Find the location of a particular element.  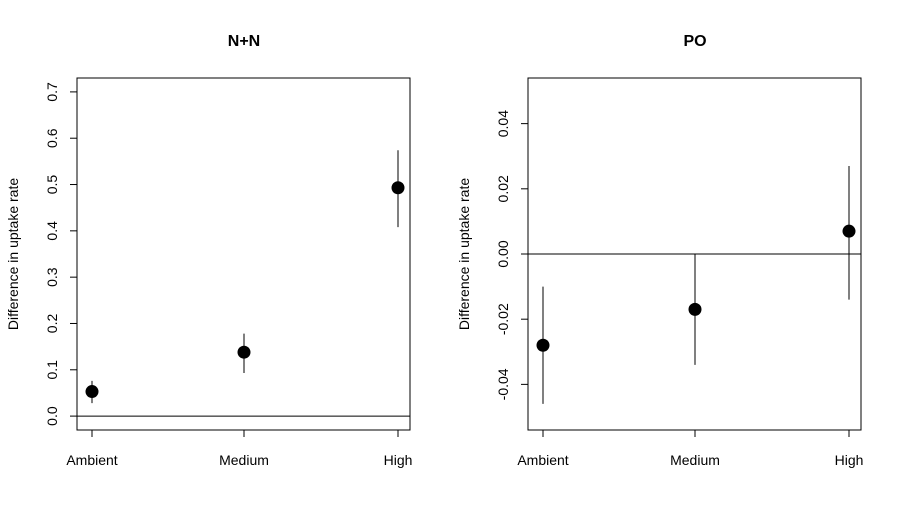

y-tick-label: 0.7 is located at coordinates (52, 92).